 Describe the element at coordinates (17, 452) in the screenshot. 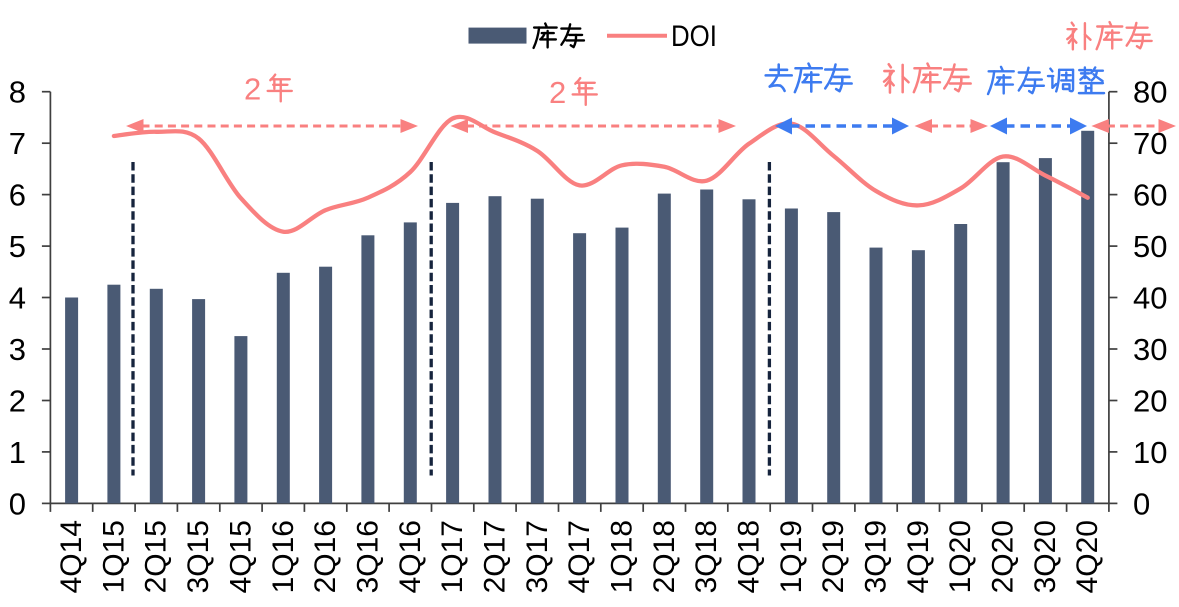

I see `svg-text: 1` at that location.